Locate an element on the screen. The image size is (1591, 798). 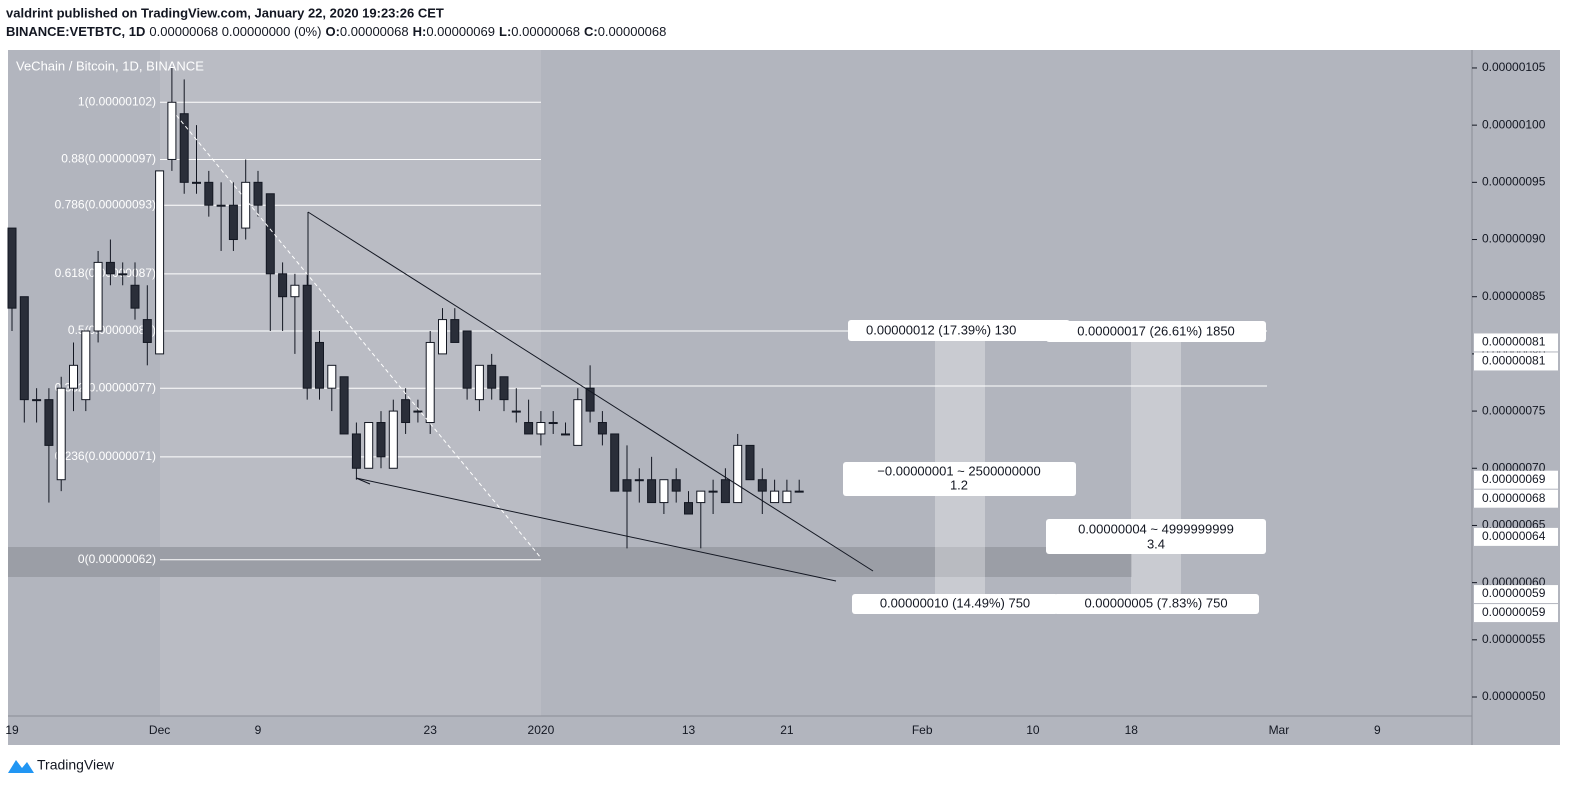
ohlc-key: O: is located at coordinates (332, 31).